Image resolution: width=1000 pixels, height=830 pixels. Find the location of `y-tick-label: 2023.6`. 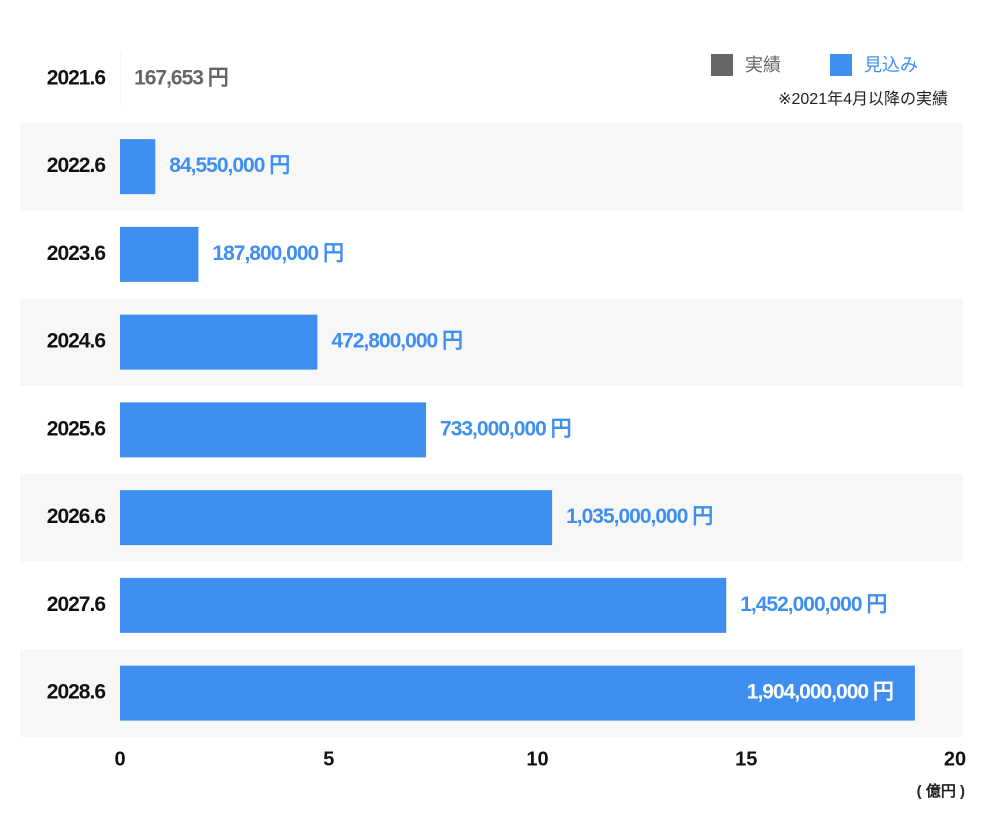

y-tick-label: 2023.6 is located at coordinates (76, 253).